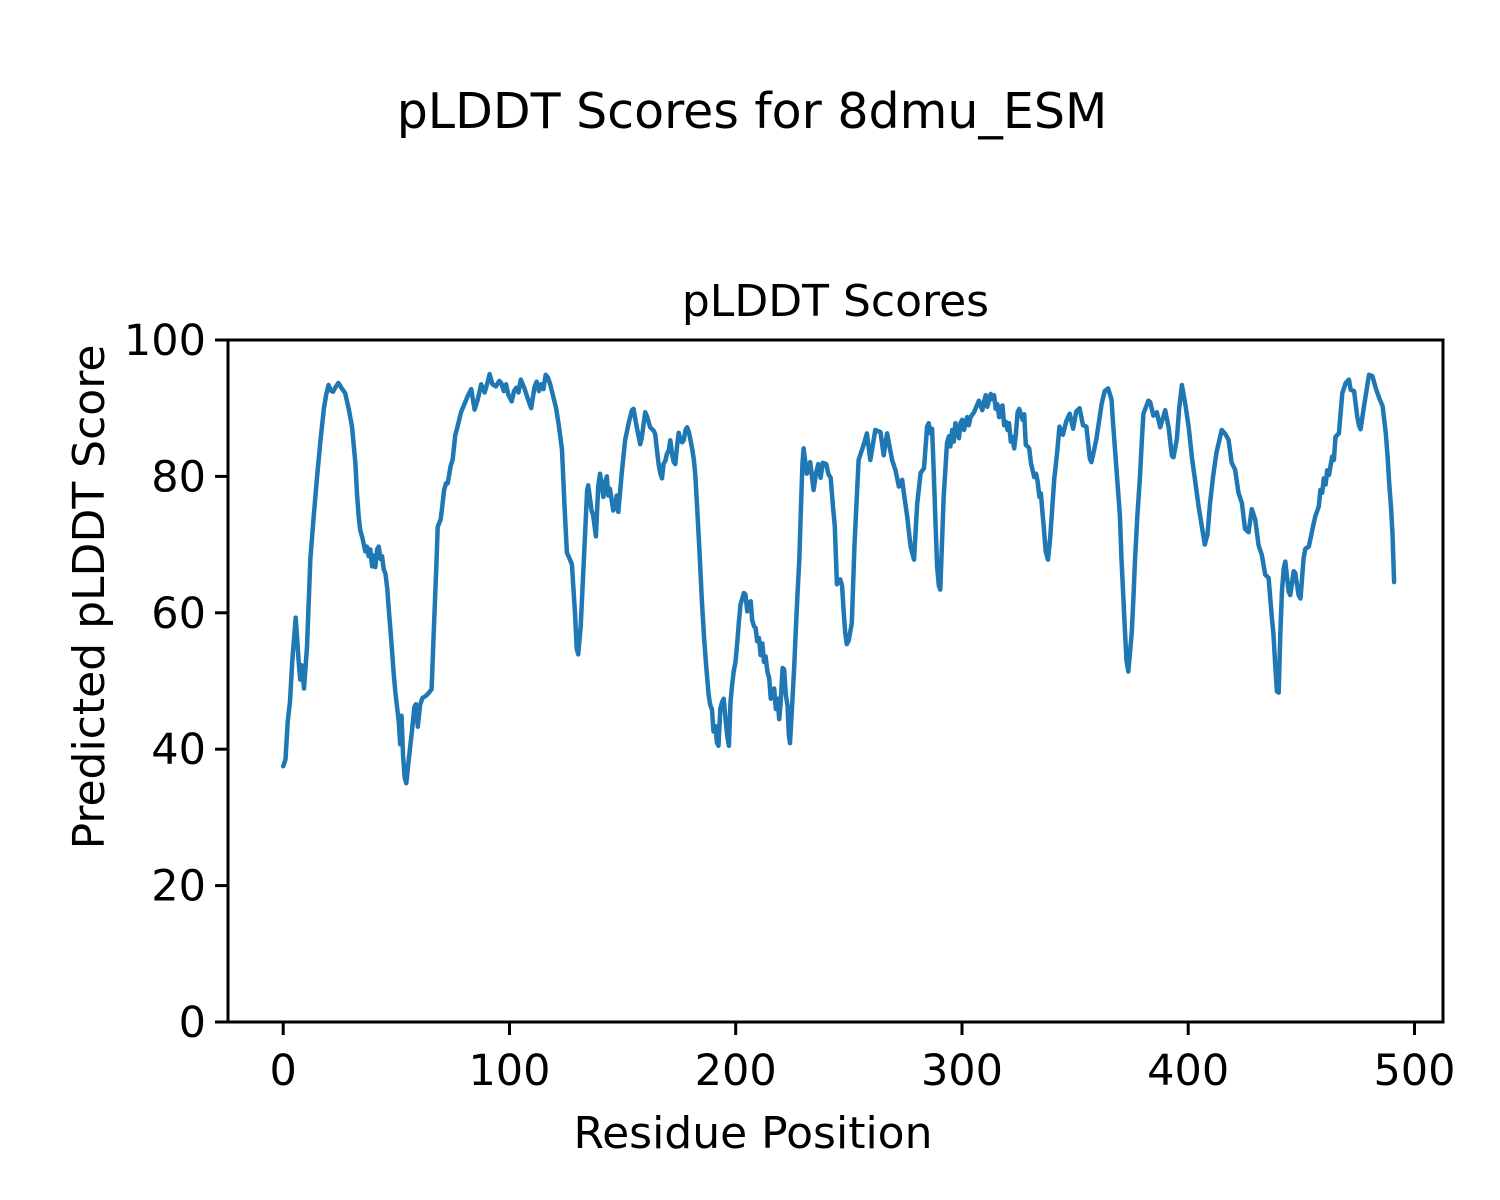  Describe the element at coordinates (165, 341) in the screenshot. I see `y-tick-label-5: 100` at that location.